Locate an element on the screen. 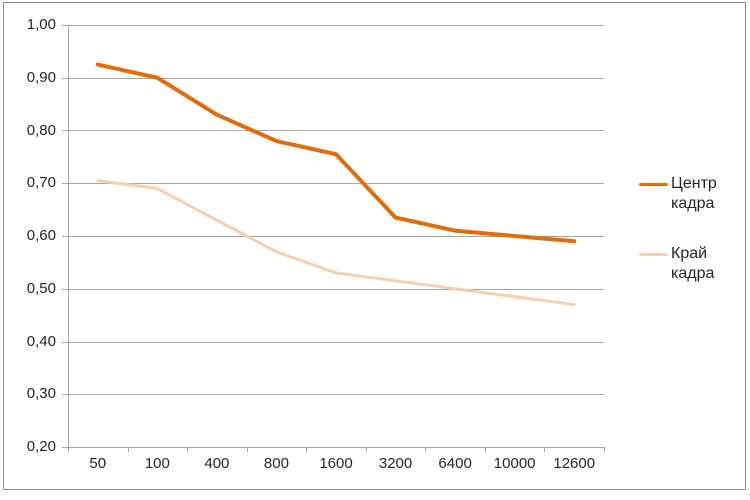 The image size is (750, 500). x-tick-label: 1600 is located at coordinates (336, 463).